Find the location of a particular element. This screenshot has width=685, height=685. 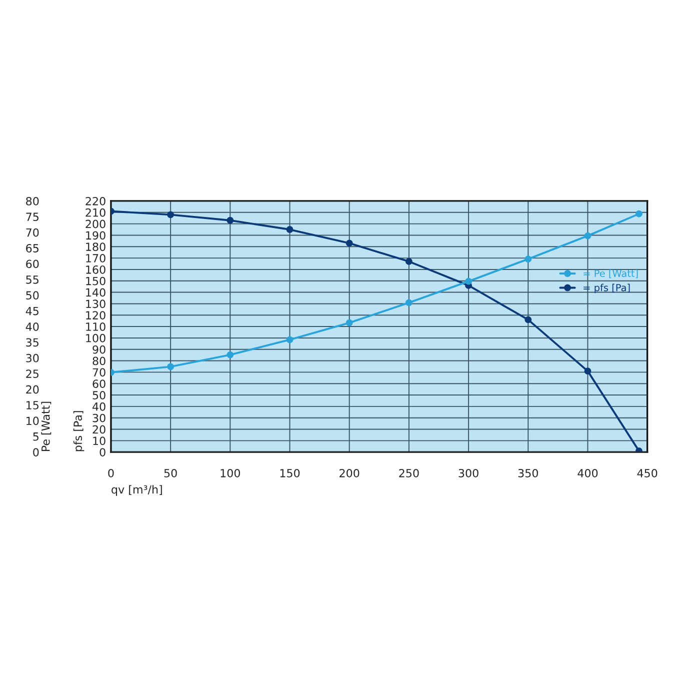

y-tick-label: 180 is located at coordinates (96, 247).